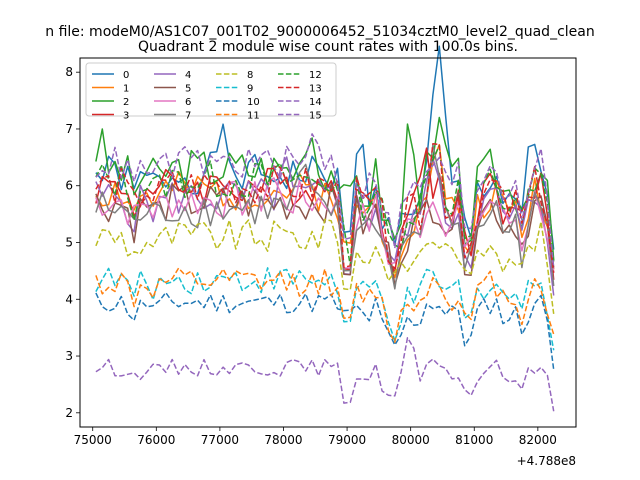 Image resolution: width=640 pixels, height=480 pixels. I want to click on legend-label-14: 14, so click(315, 102).